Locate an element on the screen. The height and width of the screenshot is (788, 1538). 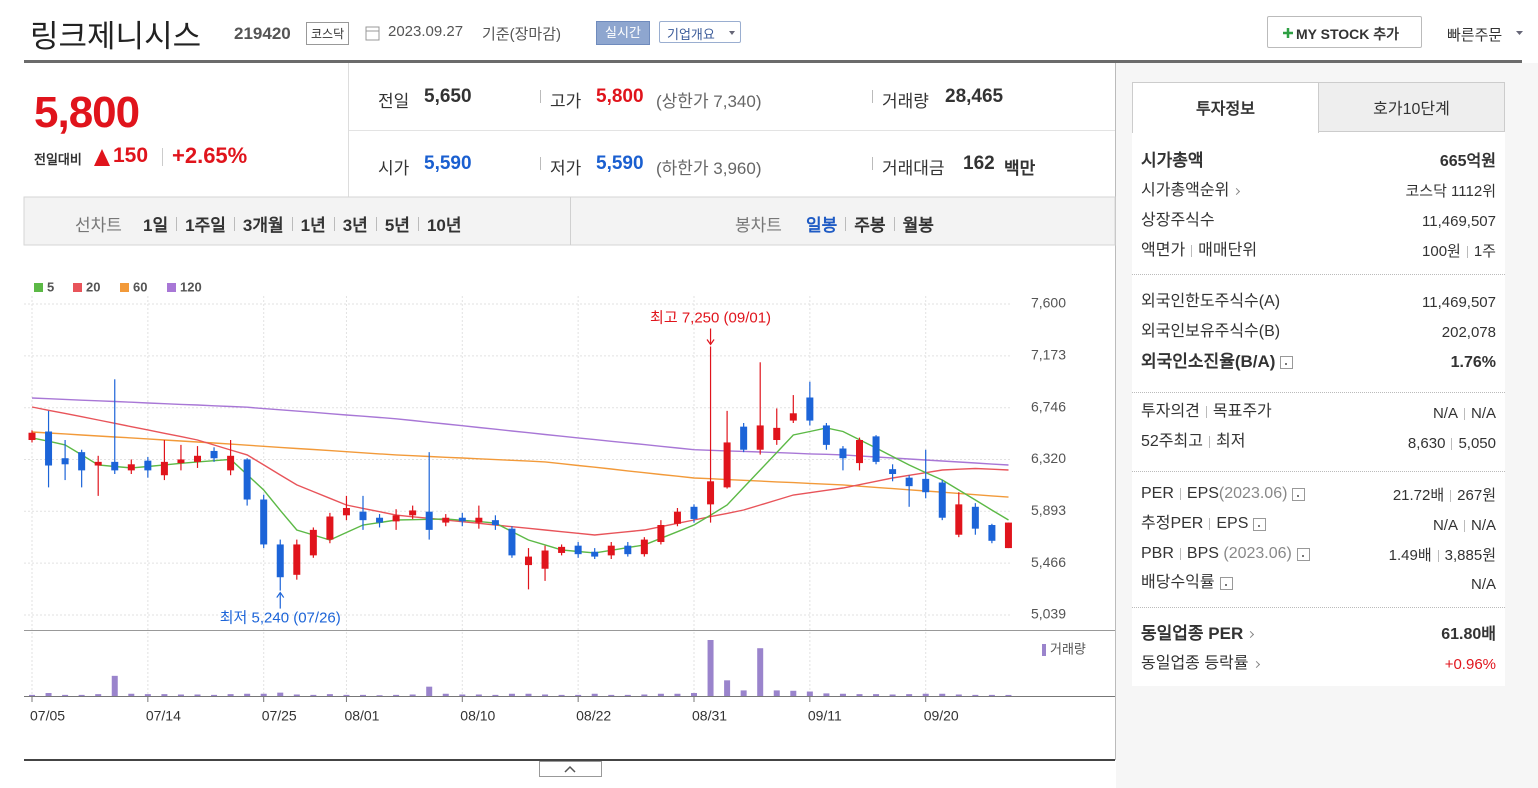
element: PBR BPS (2023.06) is located at coordinates (1225, 554).